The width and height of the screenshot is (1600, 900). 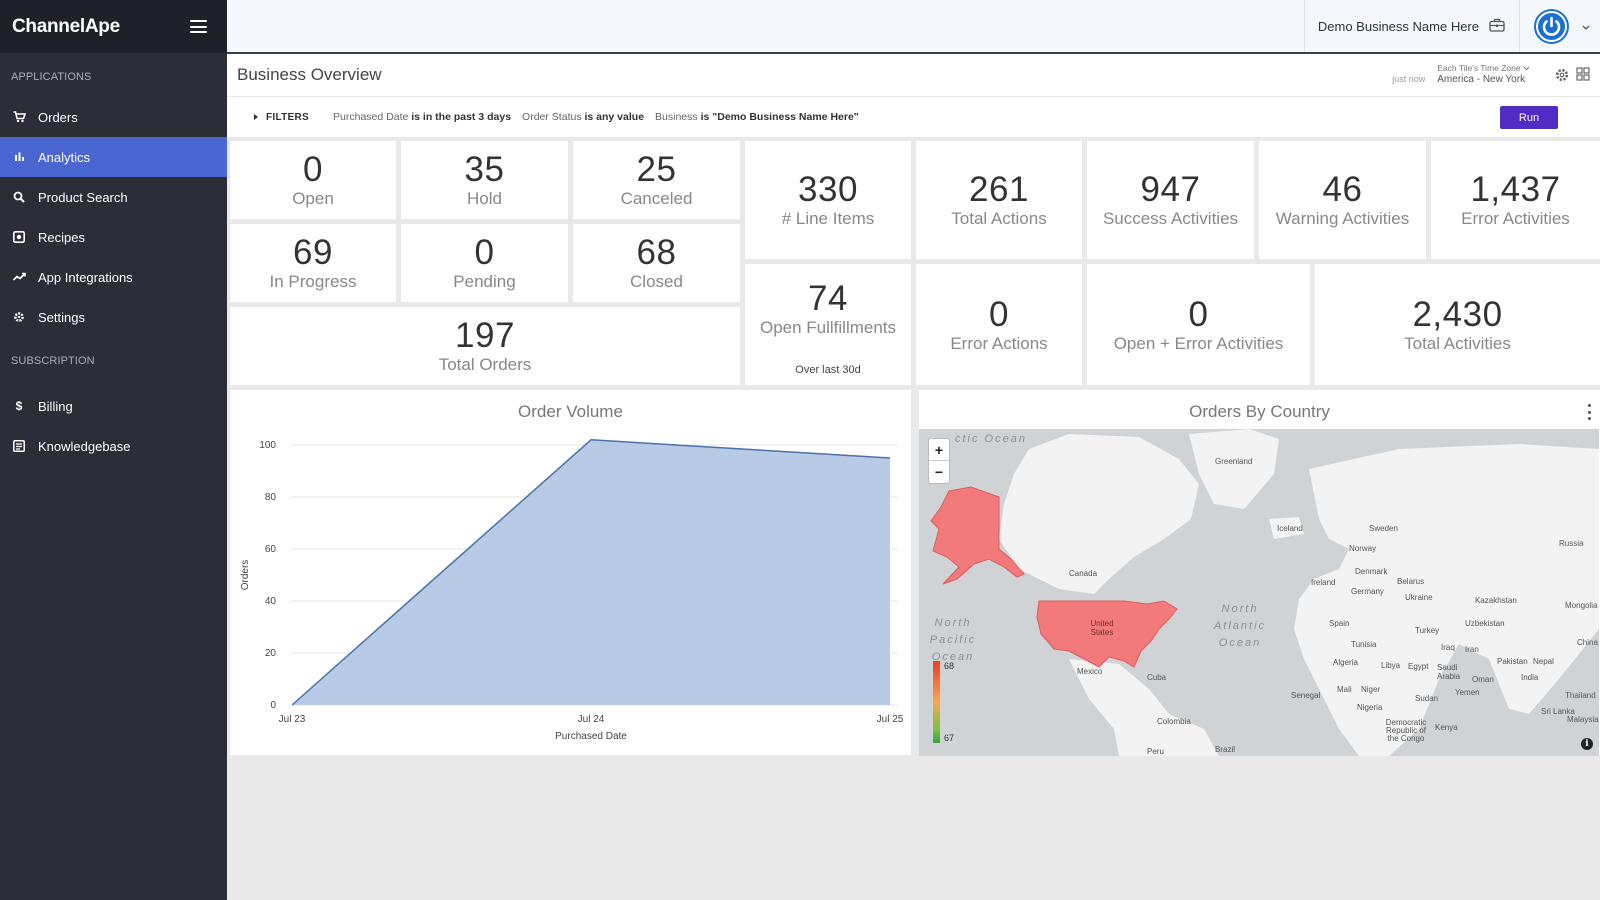 What do you see at coordinates (113, 317) in the screenshot?
I see `sidebar-item-settings: Settings` at bounding box center [113, 317].